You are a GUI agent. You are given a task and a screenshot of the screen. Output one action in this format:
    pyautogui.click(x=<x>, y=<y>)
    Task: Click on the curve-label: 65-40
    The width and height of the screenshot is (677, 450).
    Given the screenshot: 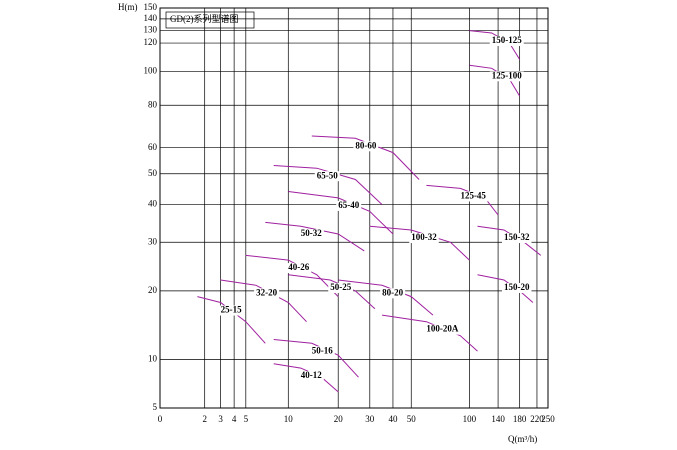 What is the action you would take?
    pyautogui.click(x=348, y=205)
    